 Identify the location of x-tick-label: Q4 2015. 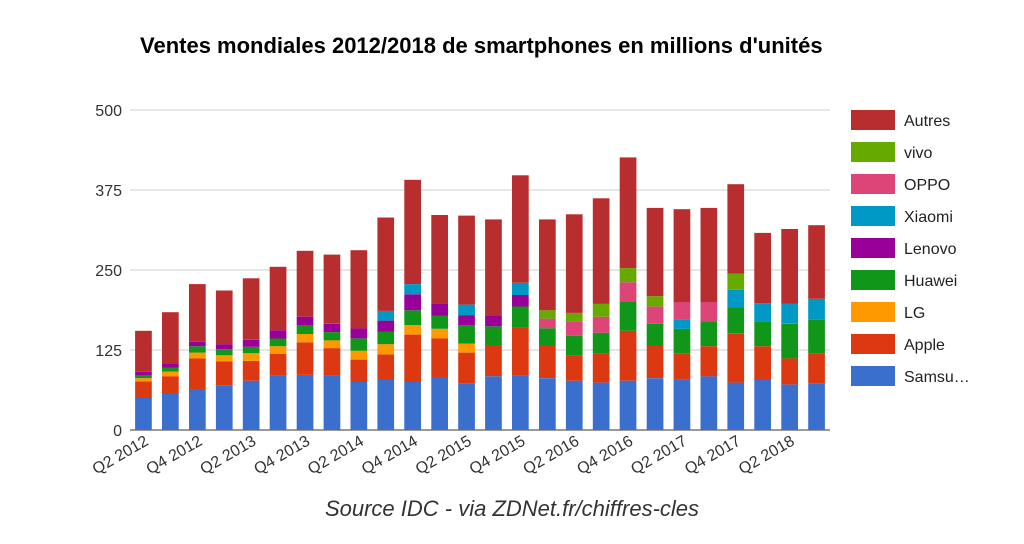
(498, 455).